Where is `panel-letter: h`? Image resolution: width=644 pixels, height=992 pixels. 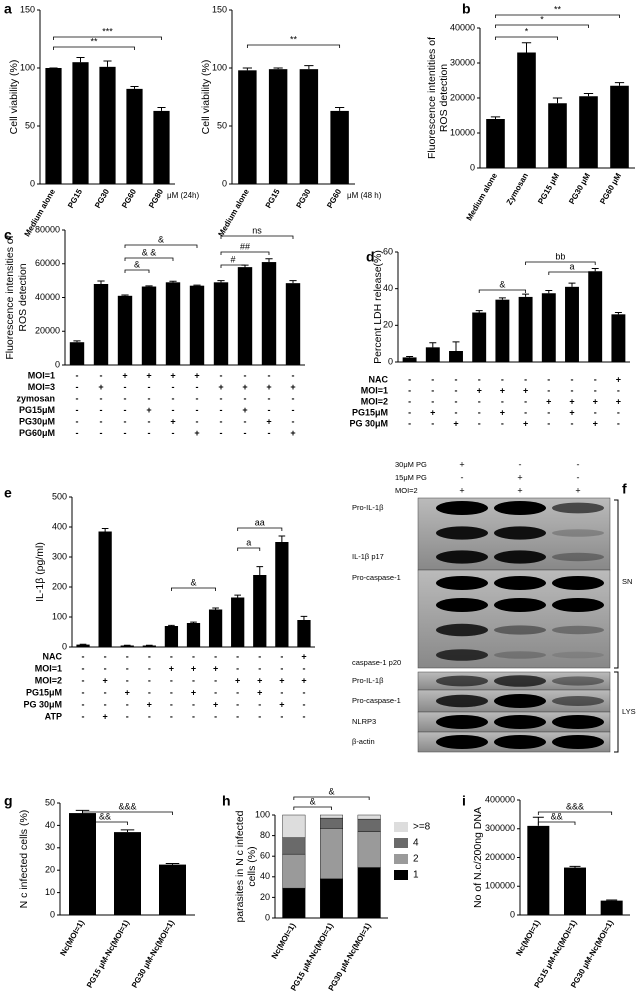
panel-letter: h is located at coordinates (226, 801).